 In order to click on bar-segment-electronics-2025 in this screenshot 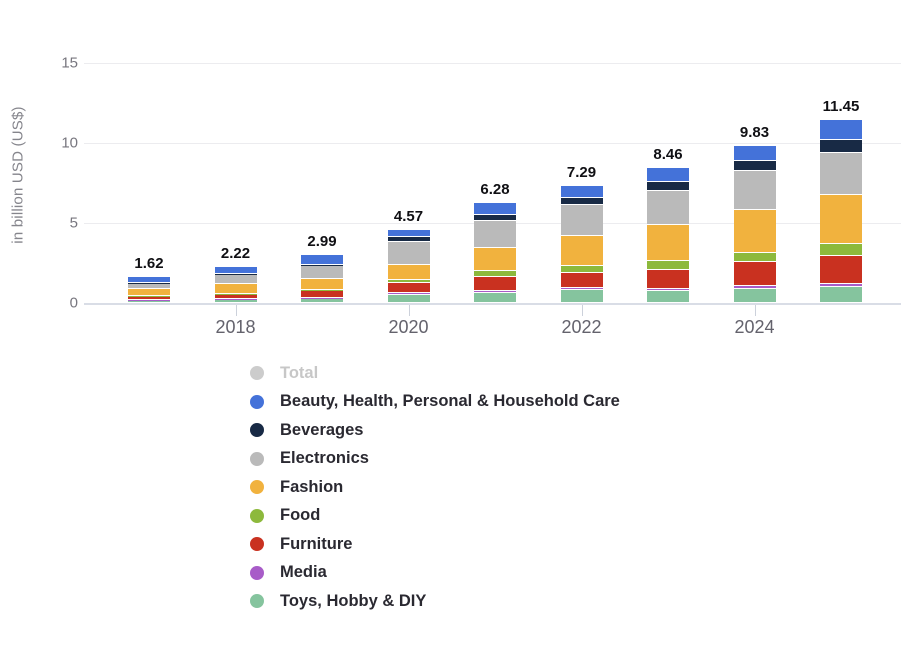, I will do `click(841, 173)`.